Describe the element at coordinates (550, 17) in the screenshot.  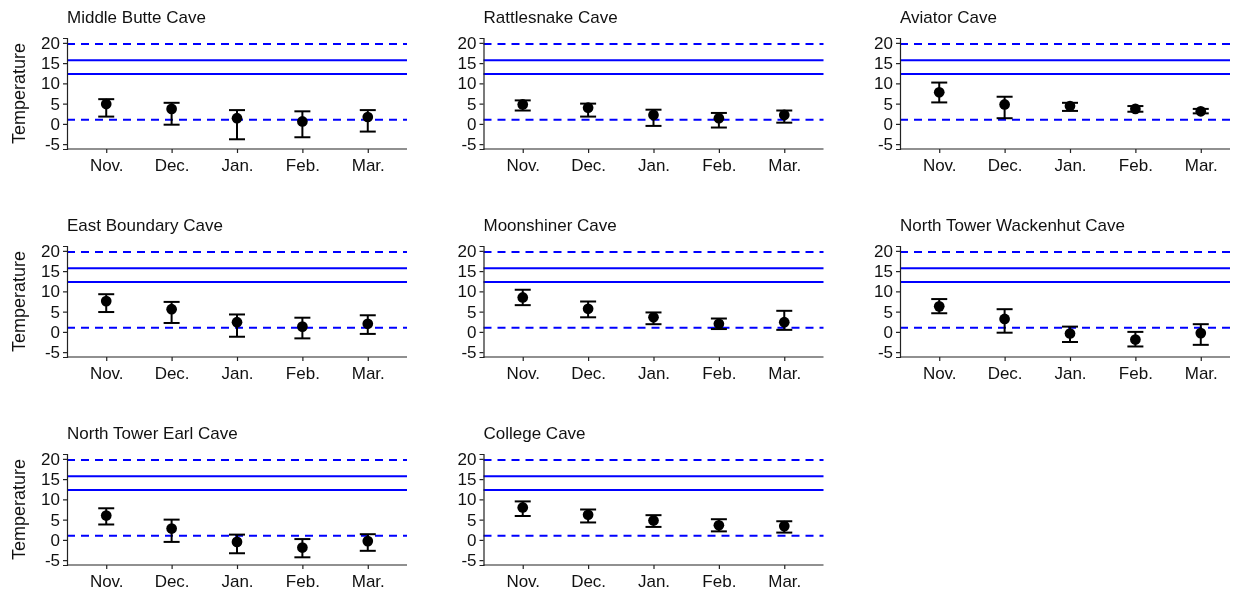
I see `chart-title: Rattlesnake Cave` at that location.